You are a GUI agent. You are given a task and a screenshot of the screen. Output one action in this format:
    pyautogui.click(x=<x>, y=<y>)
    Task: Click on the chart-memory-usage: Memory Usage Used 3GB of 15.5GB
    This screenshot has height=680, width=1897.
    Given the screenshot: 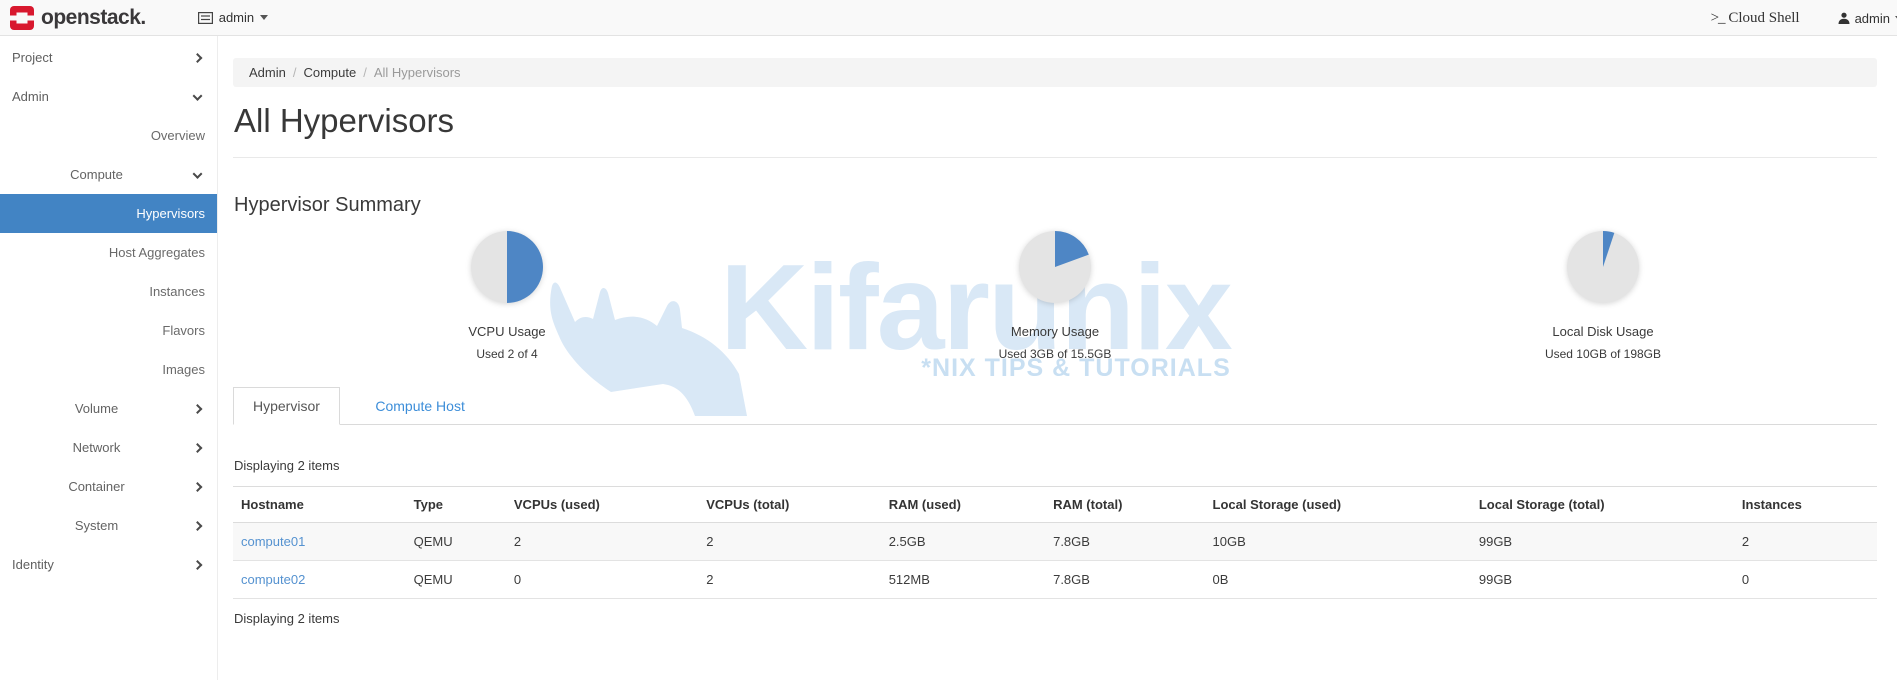 What is the action you would take?
    pyautogui.click(x=1055, y=295)
    